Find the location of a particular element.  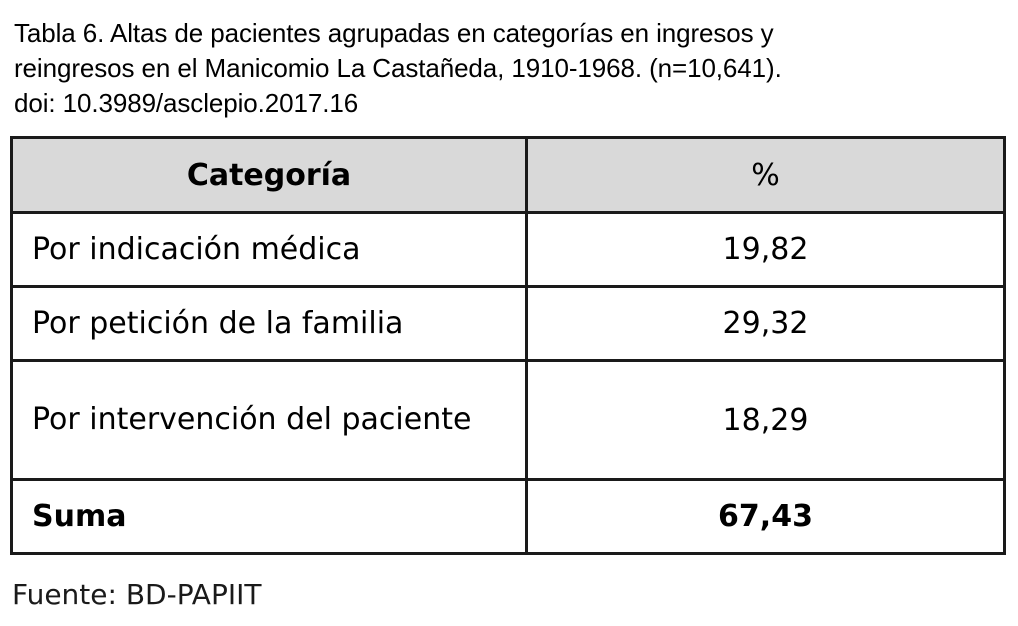

total-value: 67,43 is located at coordinates (765, 516).